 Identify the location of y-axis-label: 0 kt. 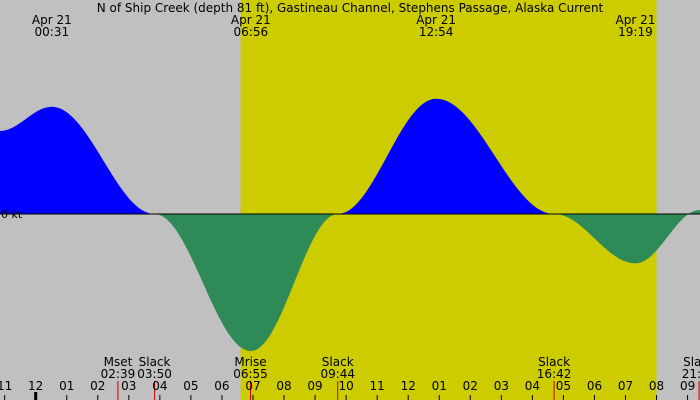
(12, 214).